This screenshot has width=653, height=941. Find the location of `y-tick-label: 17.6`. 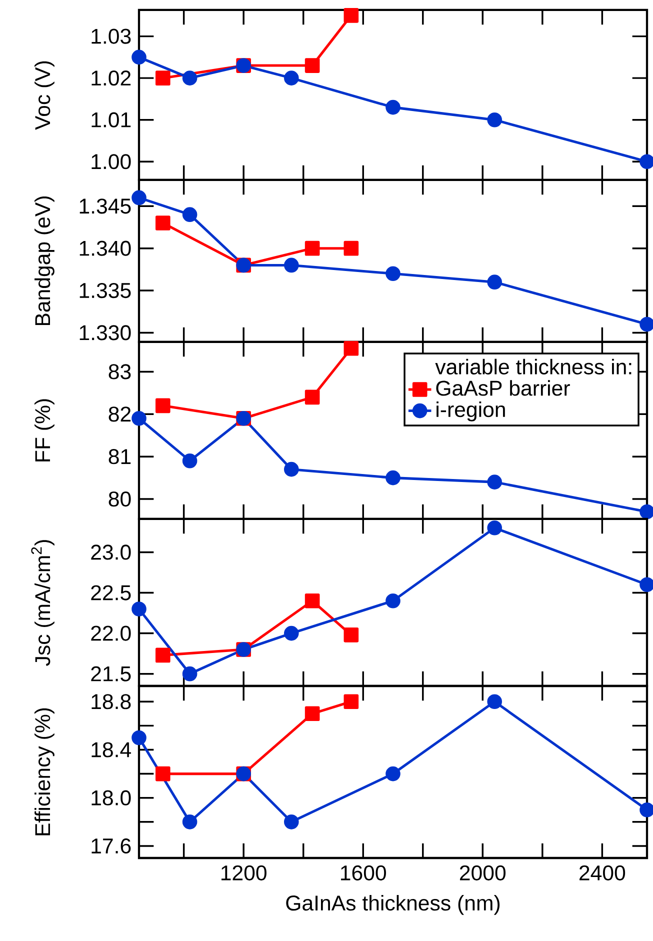

y-tick-label: 17.6 is located at coordinates (111, 846).